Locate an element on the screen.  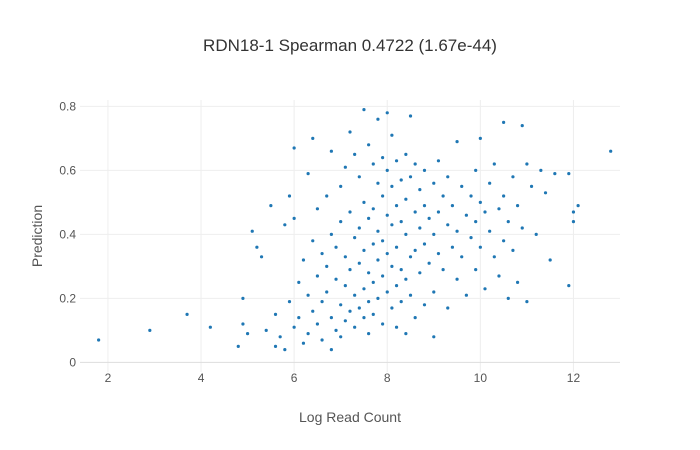
x-tick-label: 8 is located at coordinates (387, 378).